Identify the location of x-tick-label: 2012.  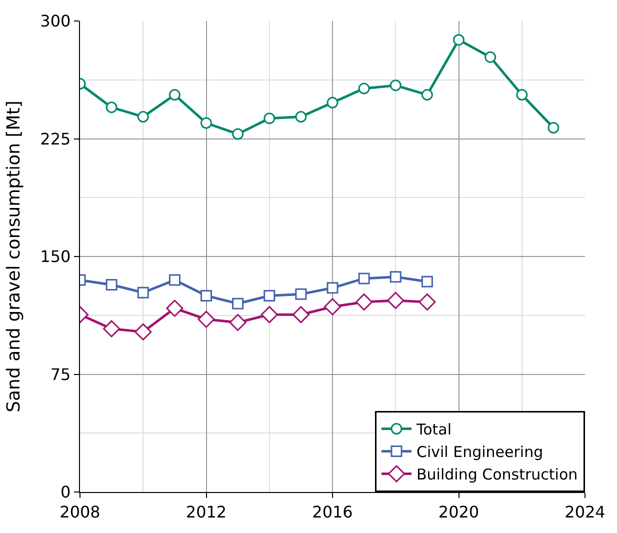
(206, 512).